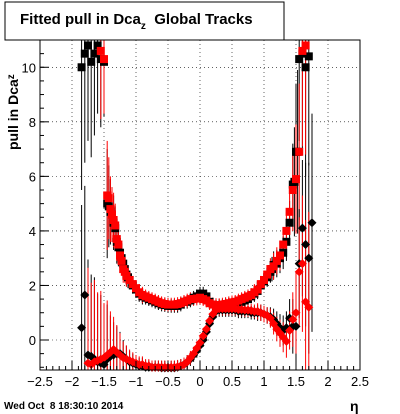  What do you see at coordinates (168, 381) in the screenshot?
I see `x-tick-label: −0.5` at bounding box center [168, 381].